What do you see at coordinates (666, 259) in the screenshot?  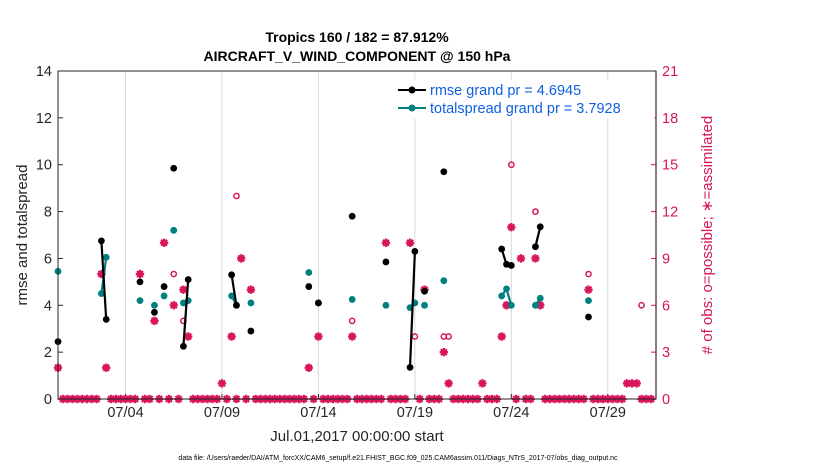 I see `right-tick-label: 9` at bounding box center [666, 259].